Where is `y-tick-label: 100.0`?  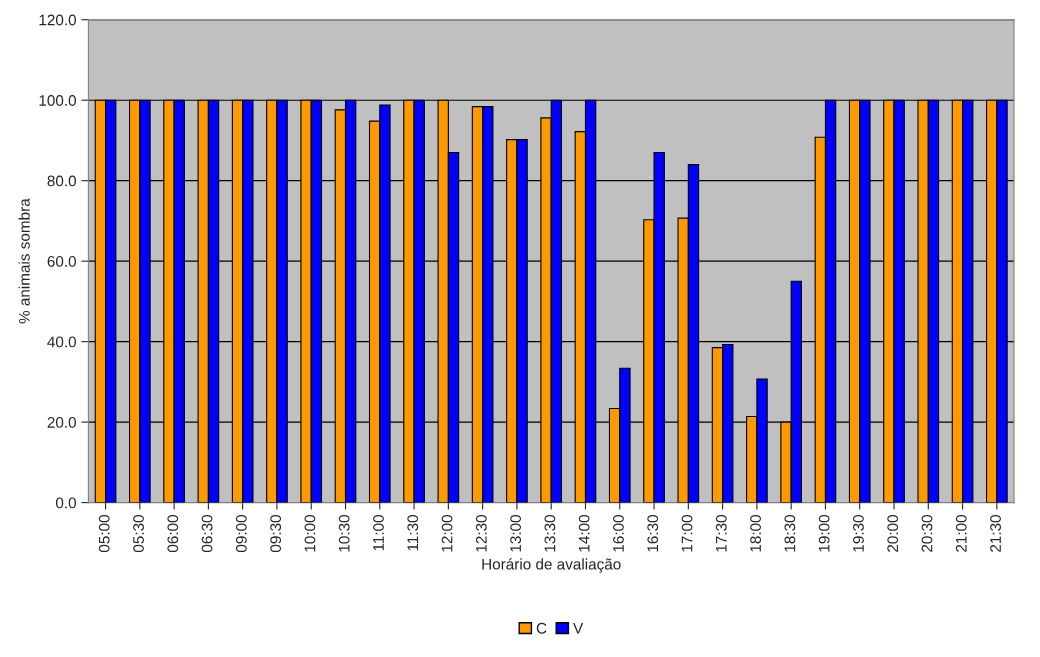 y-tick-label: 100.0 is located at coordinates (57, 100).